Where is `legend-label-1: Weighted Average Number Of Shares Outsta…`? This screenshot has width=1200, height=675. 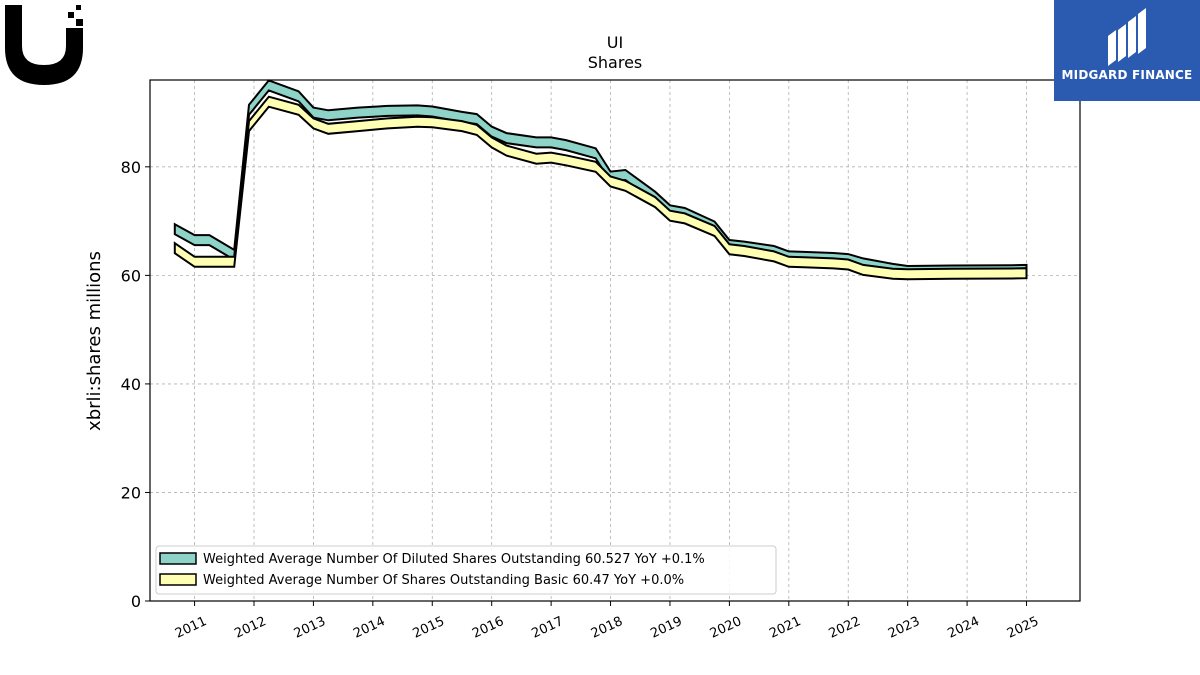
legend-label-1: Weighted Average Number Of Shares Outsta… is located at coordinates (443, 580).